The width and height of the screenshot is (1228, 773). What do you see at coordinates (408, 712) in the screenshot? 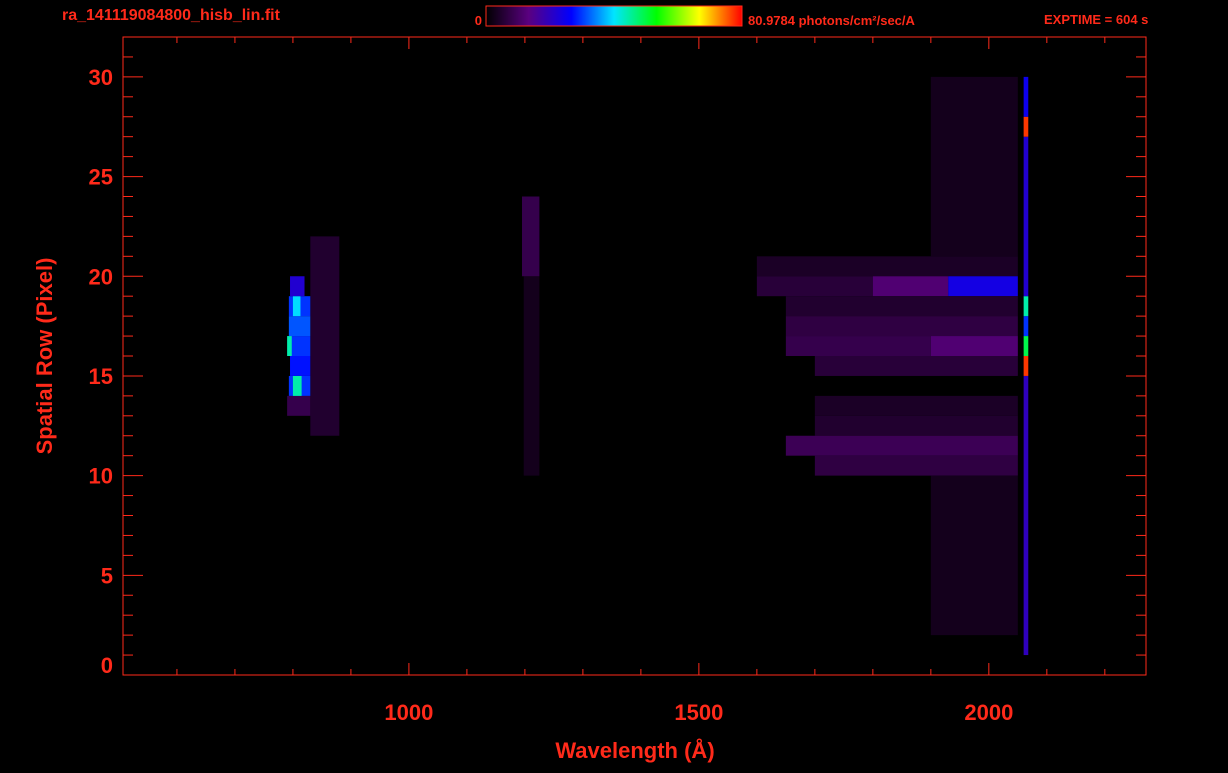
I see `x-tick-label: 1000` at bounding box center [408, 712].